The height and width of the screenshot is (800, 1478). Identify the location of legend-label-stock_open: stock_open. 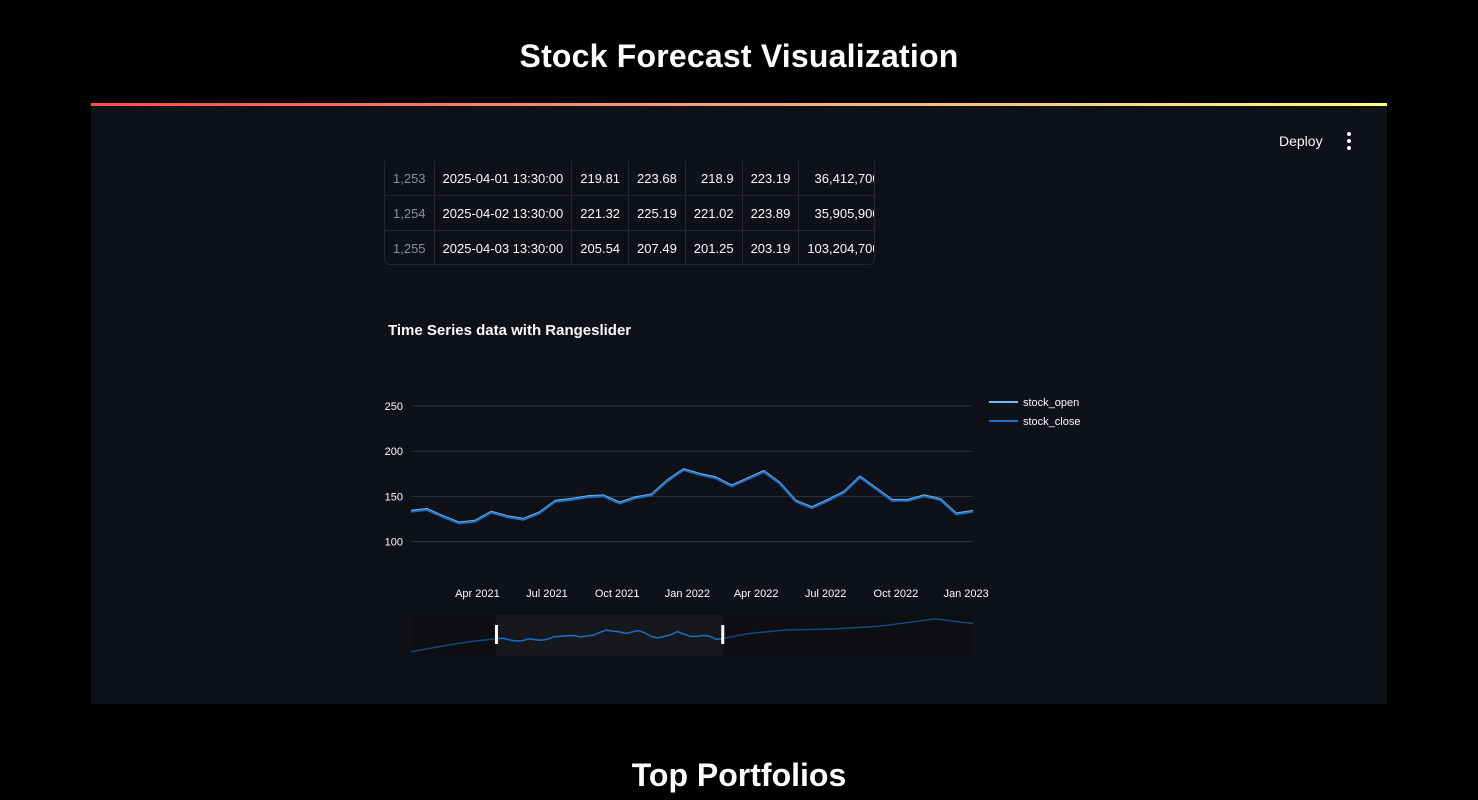
(1051, 403).